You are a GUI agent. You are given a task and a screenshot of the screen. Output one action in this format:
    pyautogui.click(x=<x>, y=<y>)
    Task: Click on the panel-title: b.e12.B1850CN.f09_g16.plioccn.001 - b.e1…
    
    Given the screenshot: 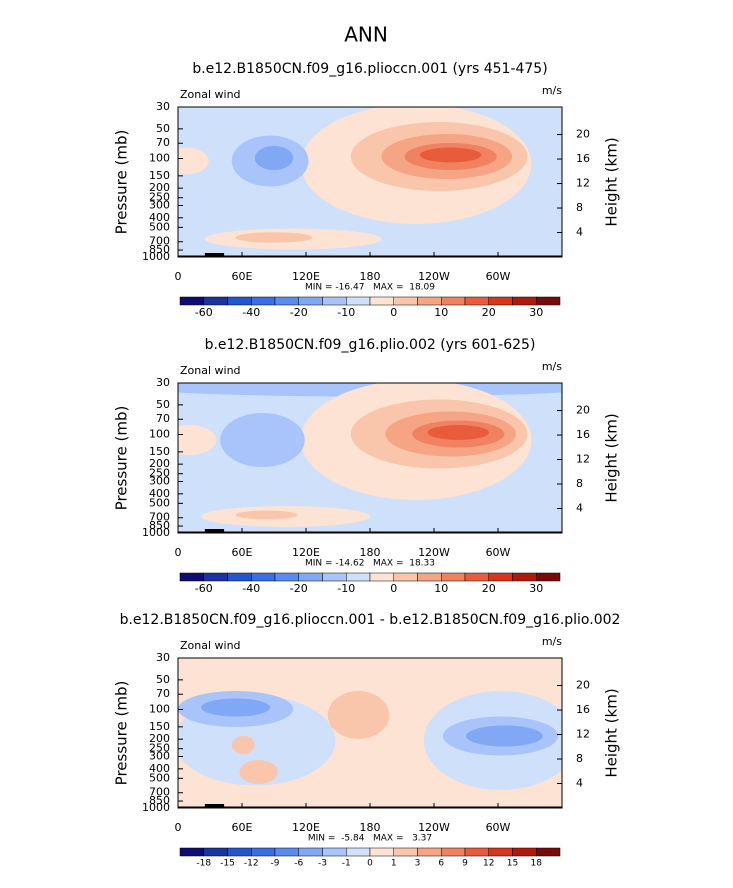 What is the action you would take?
    pyautogui.click(x=370, y=620)
    